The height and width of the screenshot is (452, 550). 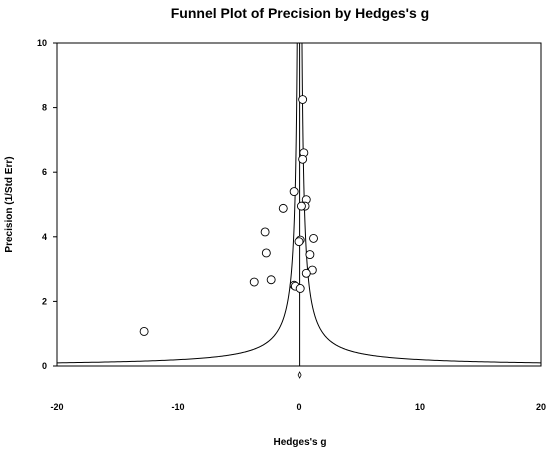 I want to click on combined-effect-diamond, so click(x=299, y=375).